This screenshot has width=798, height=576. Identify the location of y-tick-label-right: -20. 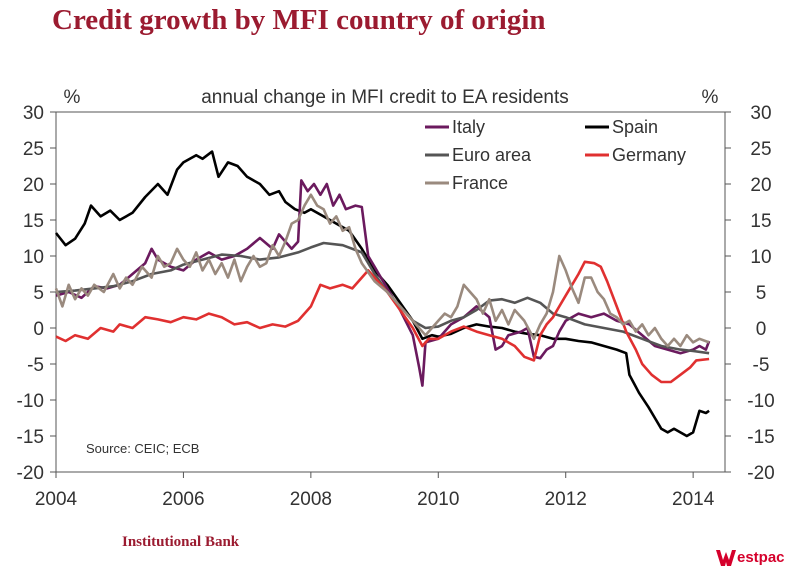
(760, 473).